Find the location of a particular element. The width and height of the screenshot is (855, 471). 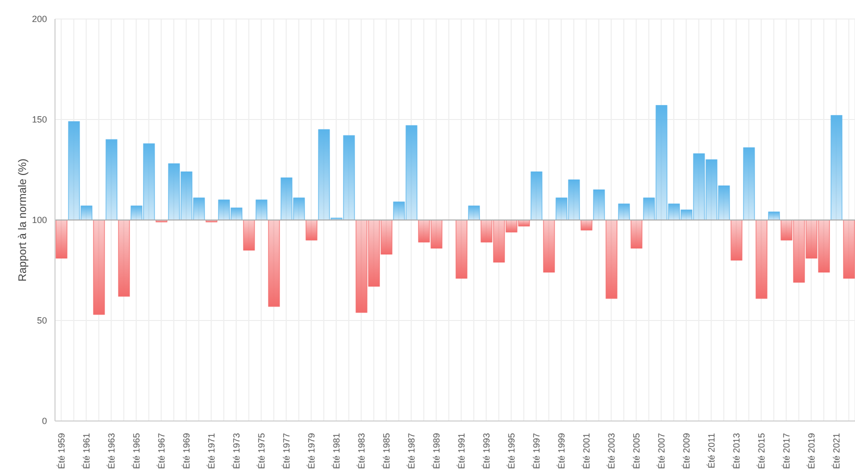

x-tick-label: Été 1977 is located at coordinates (286, 451).